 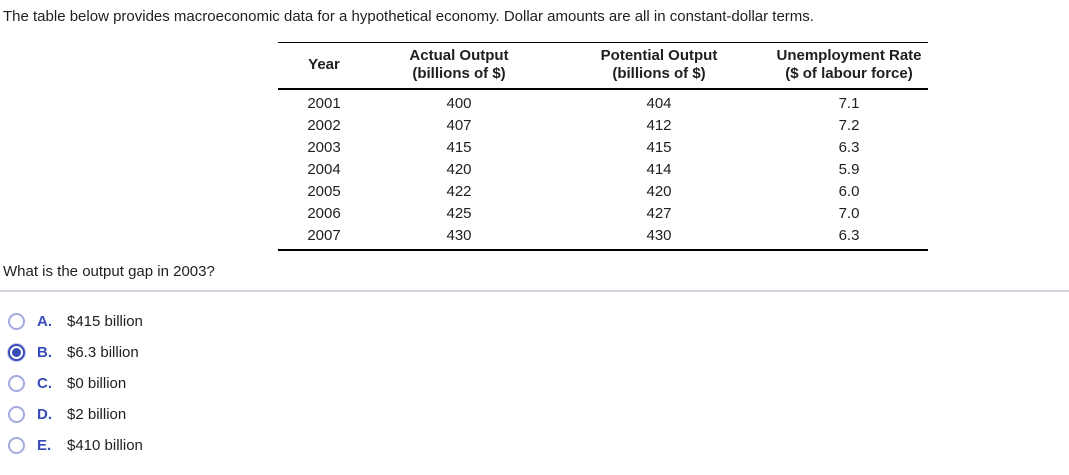 I want to click on table-row: 2004 420 414 5.9, so click(x=583, y=169).